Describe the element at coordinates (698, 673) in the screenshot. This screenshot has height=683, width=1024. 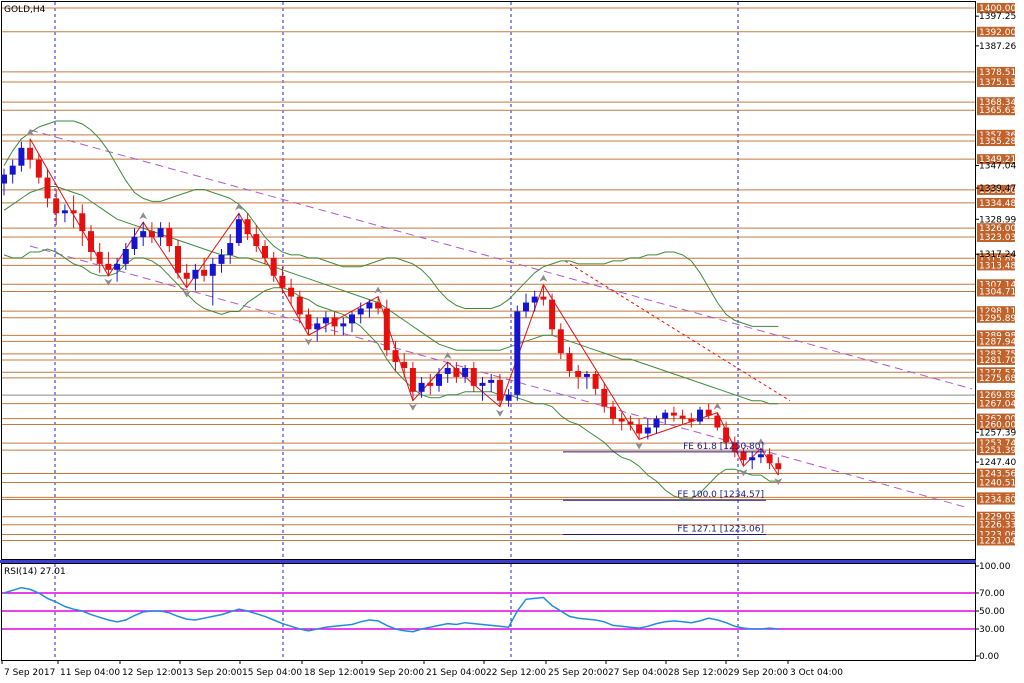
I see `time-tick-label: 28 Sep 12:00` at that location.